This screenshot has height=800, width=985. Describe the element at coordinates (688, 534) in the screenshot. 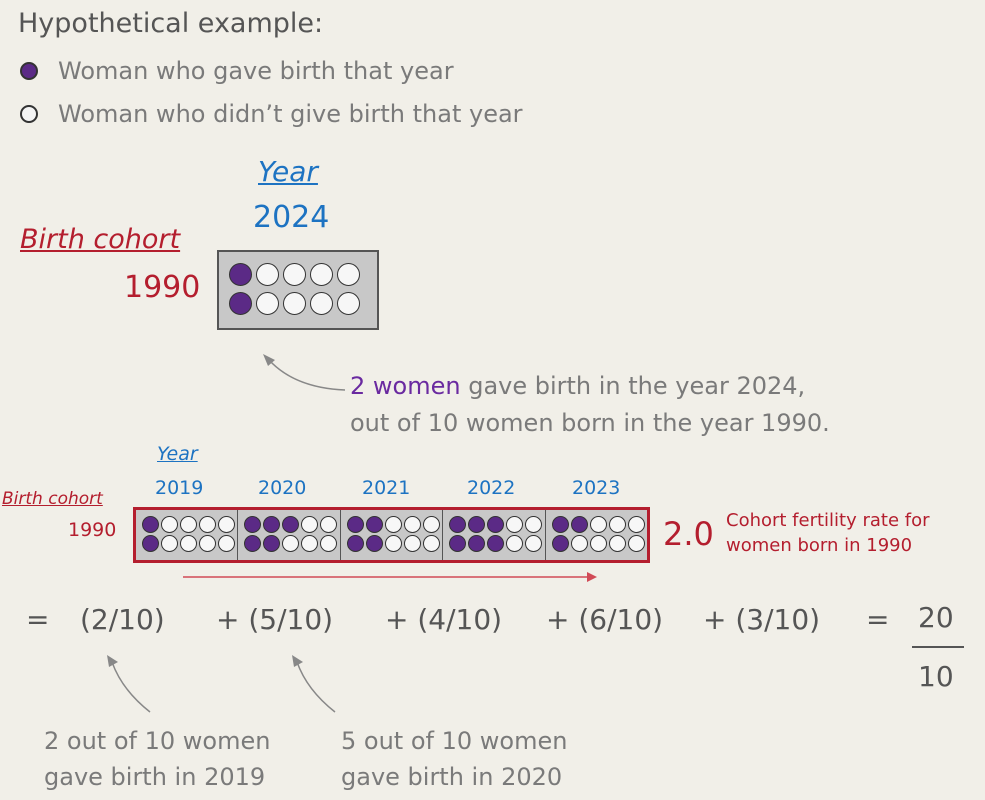

I see `cohort-fertility-rate-value: 2.0` at that location.